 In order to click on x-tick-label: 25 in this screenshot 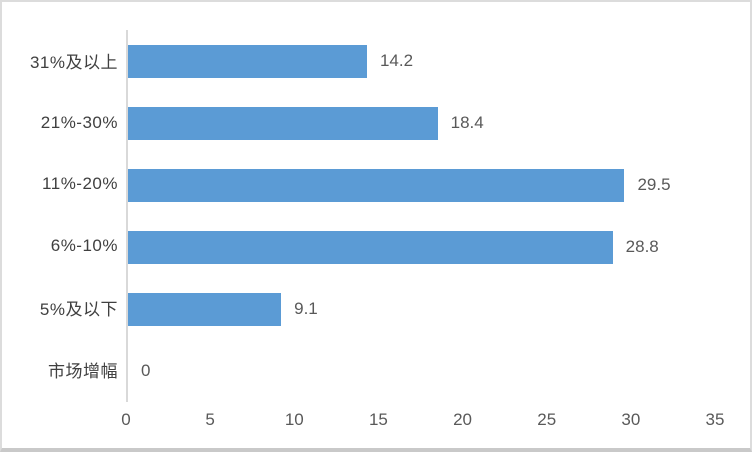, I will do `click(547, 419)`.